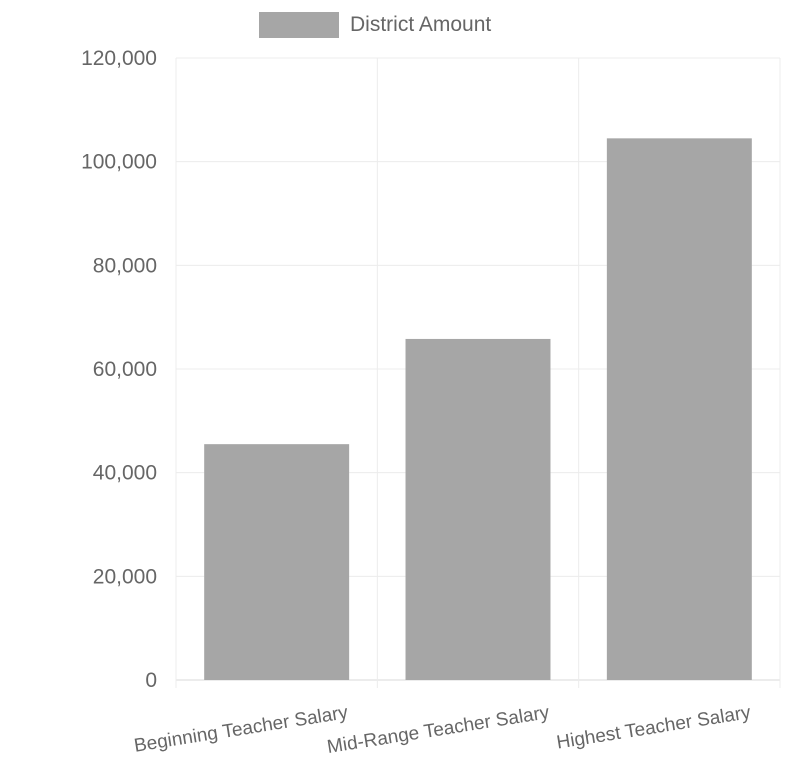  What do you see at coordinates (653, 727) in the screenshot?
I see `x-tick-label: Highest Teacher Salary` at bounding box center [653, 727].